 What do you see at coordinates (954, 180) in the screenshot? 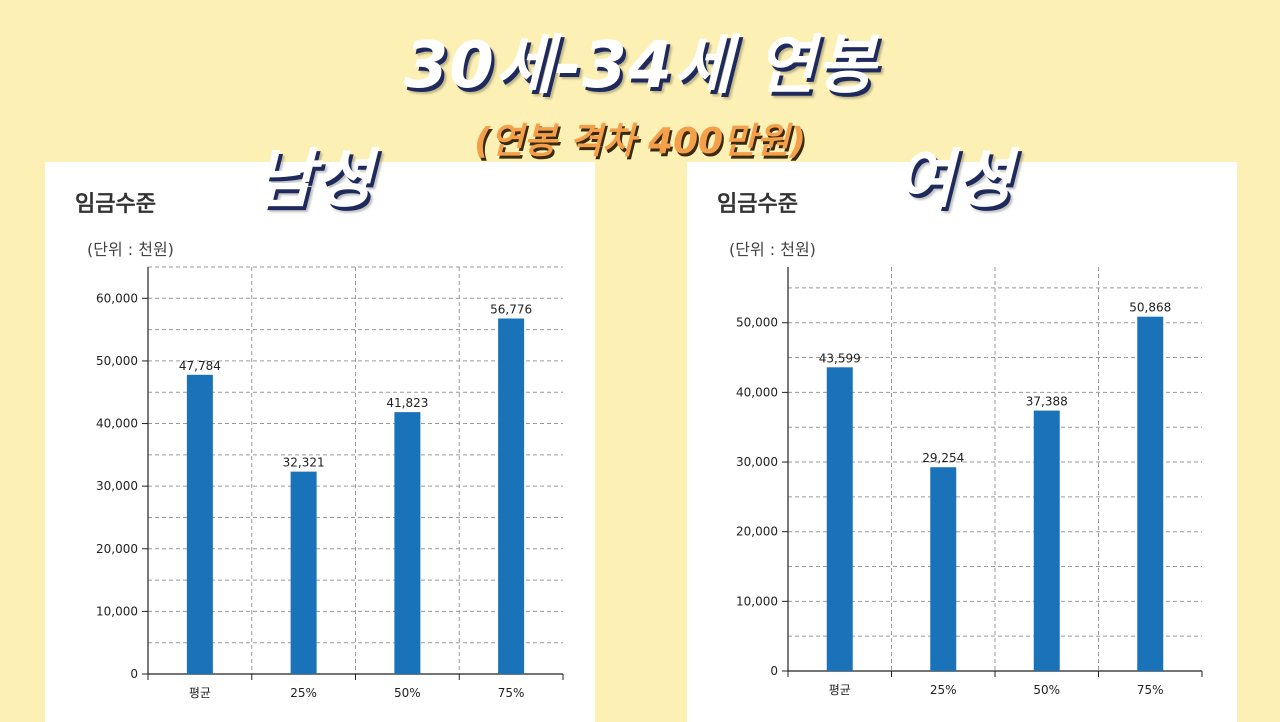
I see `female-label: 여성` at bounding box center [954, 180].